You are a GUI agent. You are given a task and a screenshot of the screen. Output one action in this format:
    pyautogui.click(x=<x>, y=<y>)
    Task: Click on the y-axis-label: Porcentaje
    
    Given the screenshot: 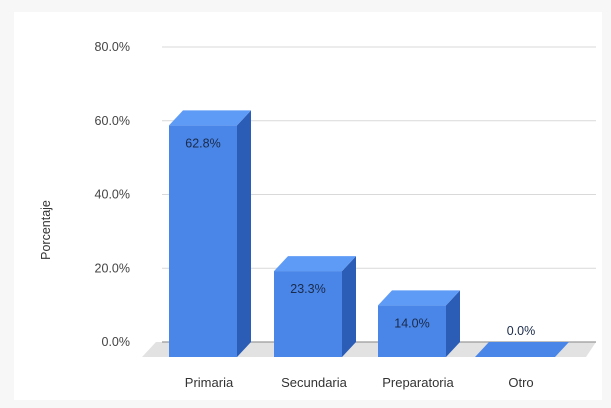 What is the action you would take?
    pyautogui.click(x=46, y=230)
    